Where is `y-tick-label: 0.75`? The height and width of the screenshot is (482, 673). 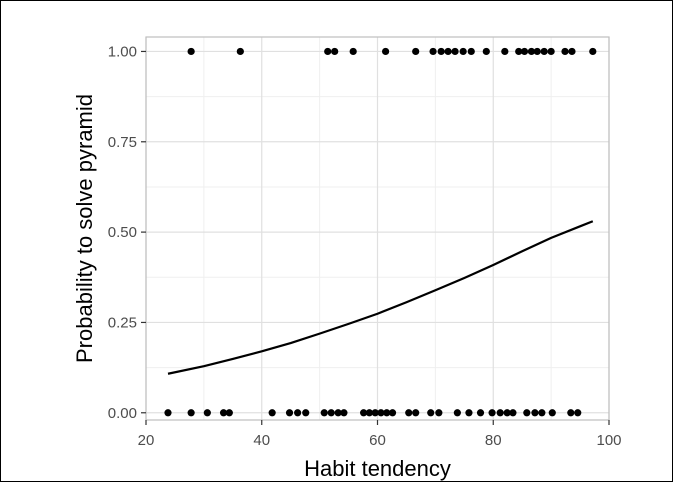 y-tick-label: 0.75 is located at coordinates (122, 142).